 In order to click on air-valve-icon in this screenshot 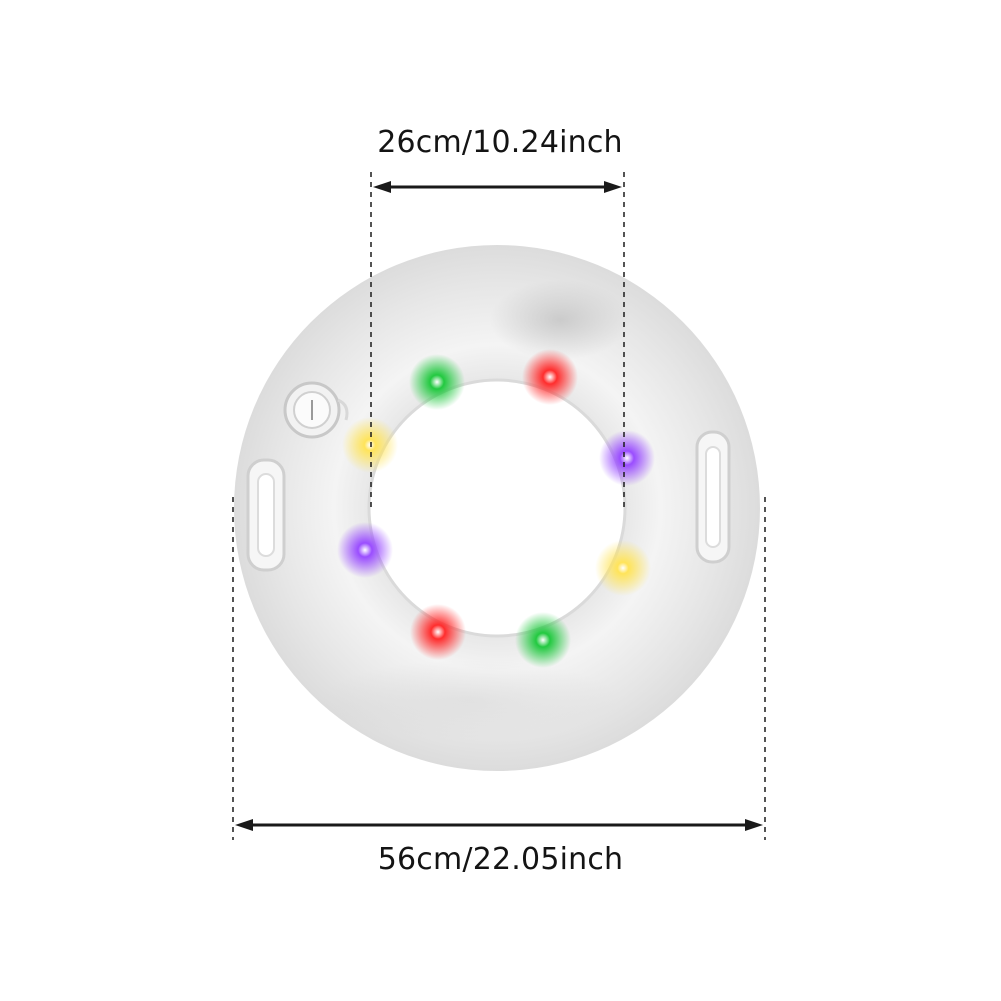, I will do `click(316, 410)`.